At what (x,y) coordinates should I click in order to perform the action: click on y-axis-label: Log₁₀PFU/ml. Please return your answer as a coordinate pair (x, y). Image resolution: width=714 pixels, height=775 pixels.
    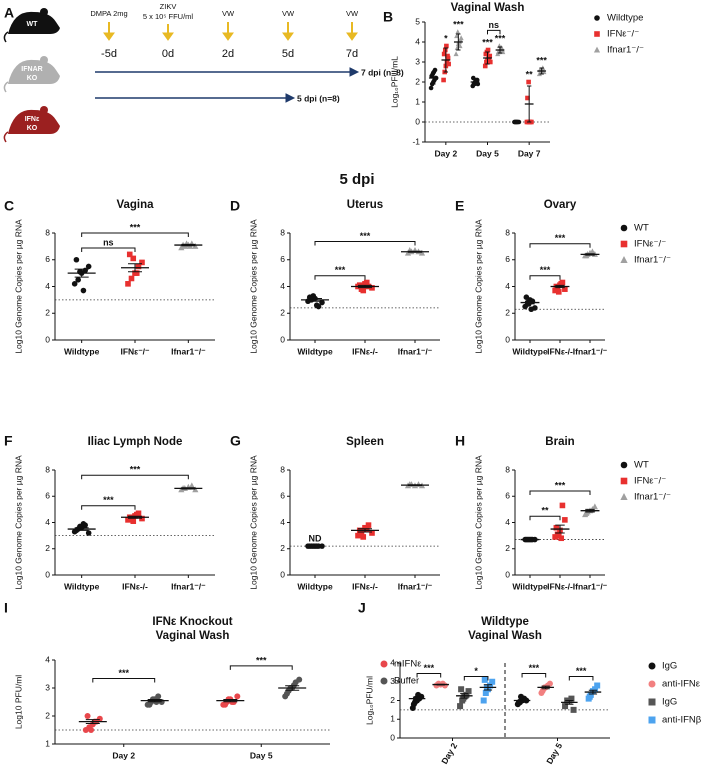
    Looking at the image, I should click on (369, 700).